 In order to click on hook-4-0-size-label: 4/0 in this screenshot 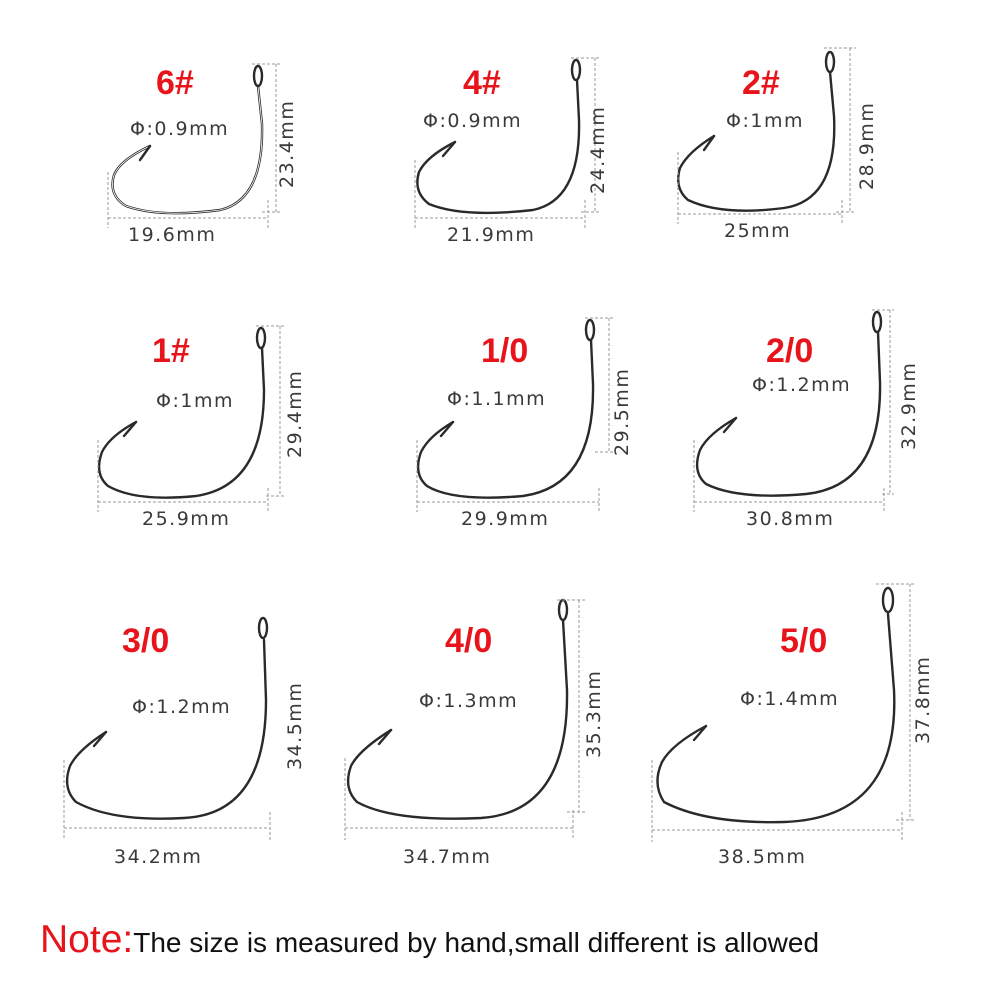, I will do `click(469, 641)`.